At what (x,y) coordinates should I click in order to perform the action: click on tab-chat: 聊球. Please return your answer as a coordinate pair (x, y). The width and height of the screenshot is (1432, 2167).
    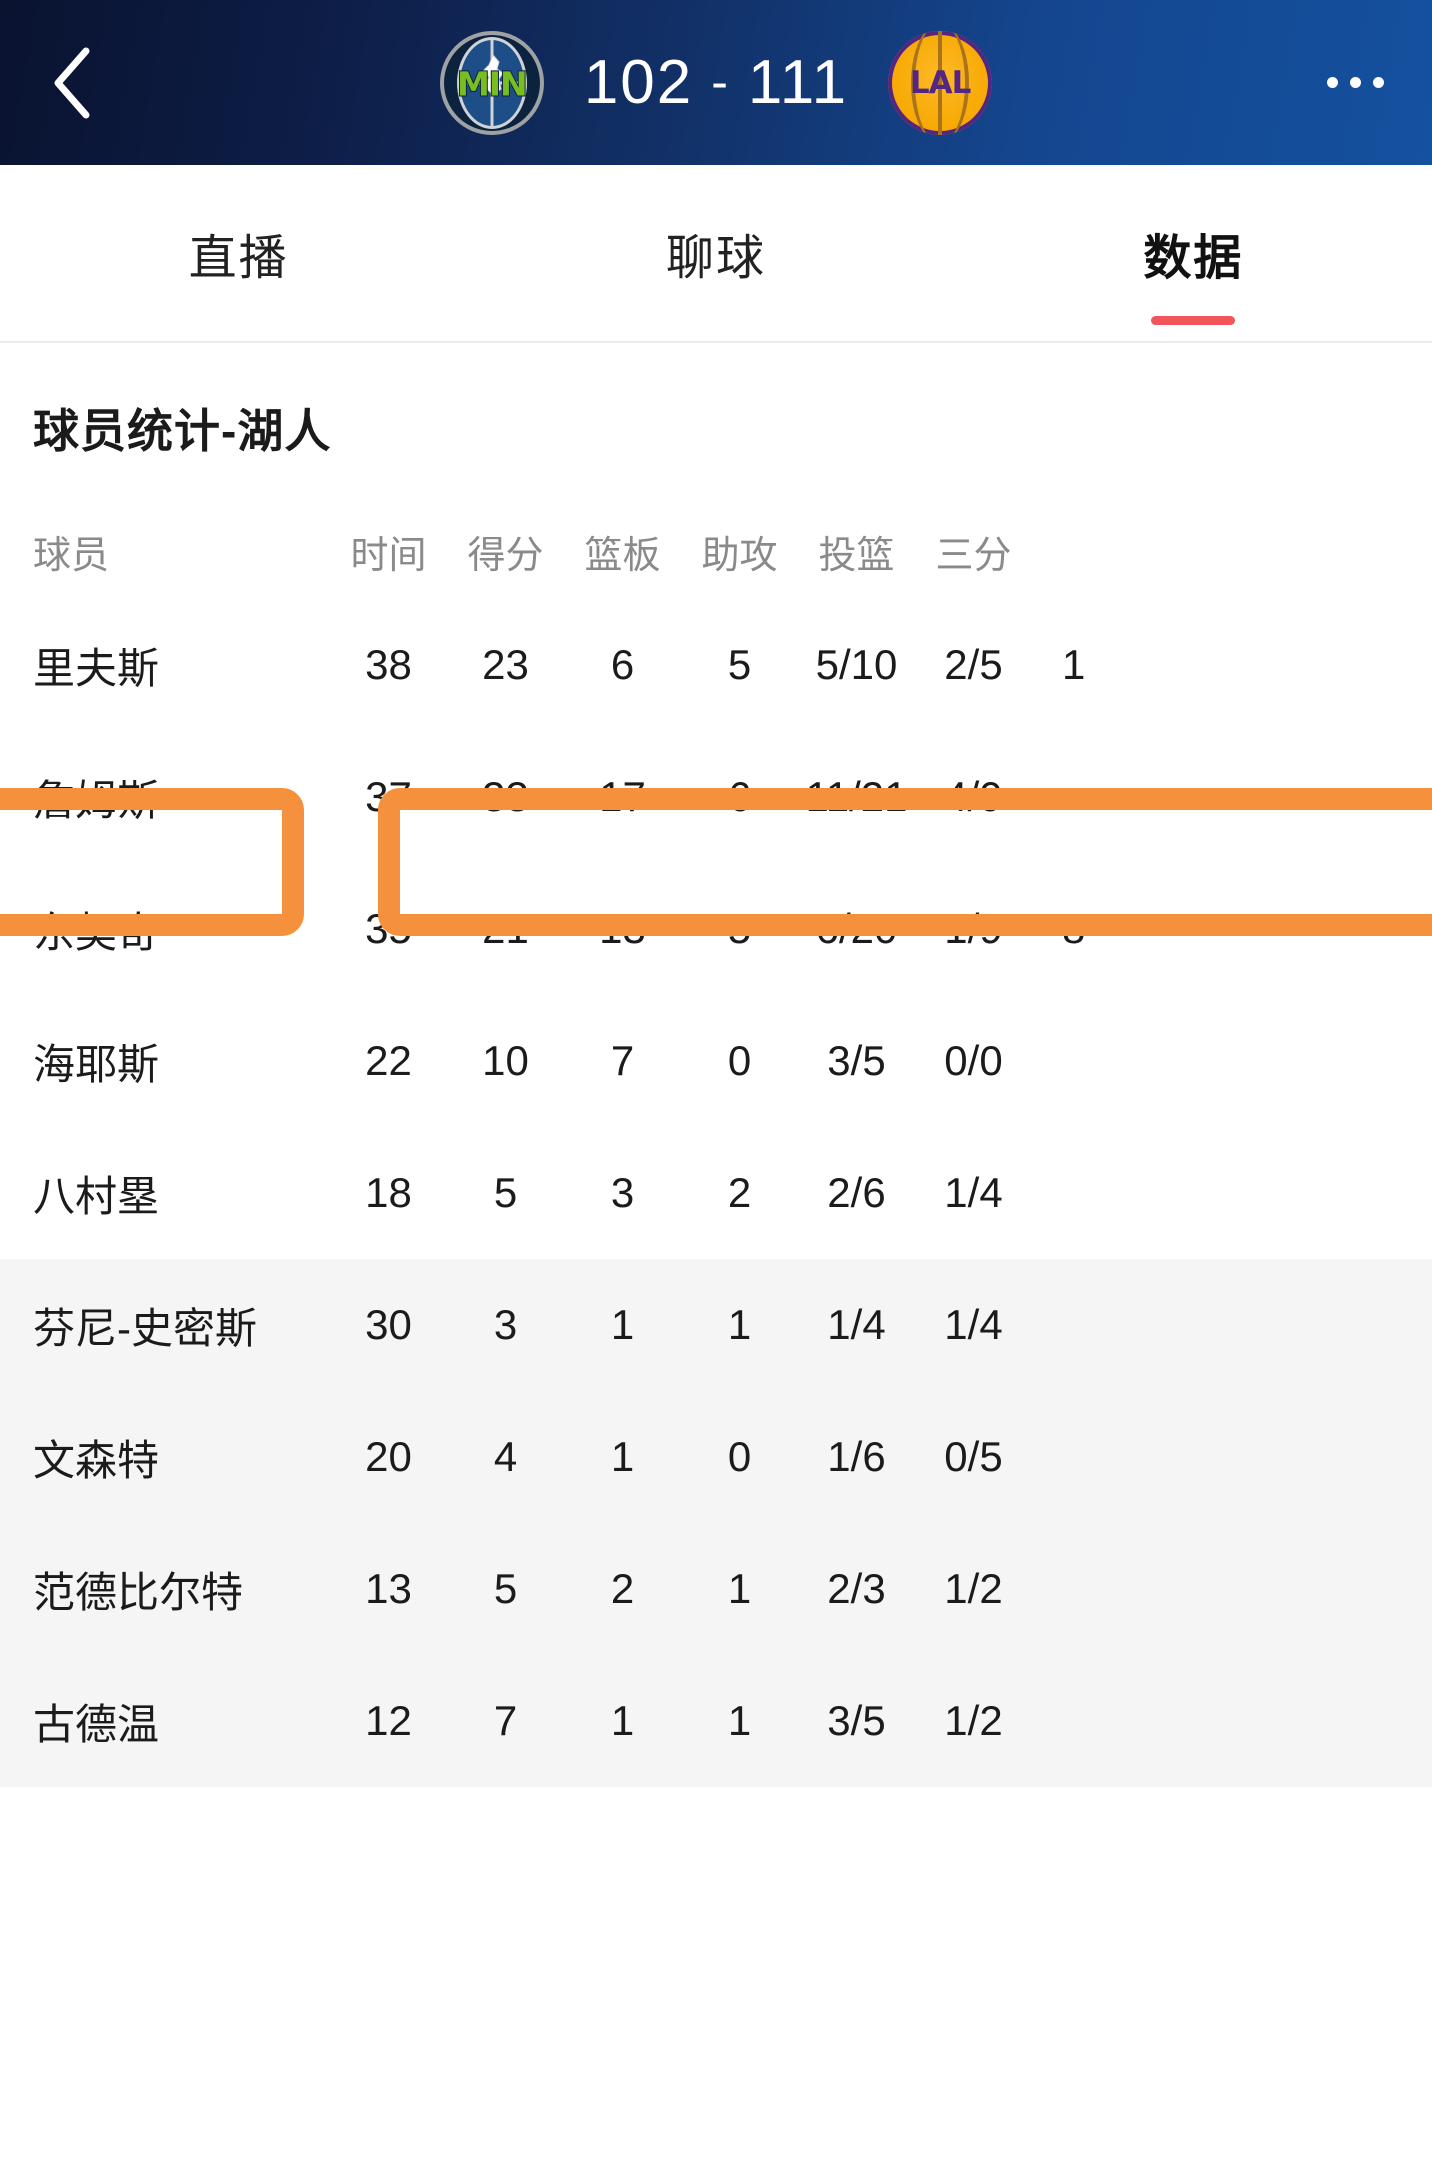
    Looking at the image, I should click on (715, 253).